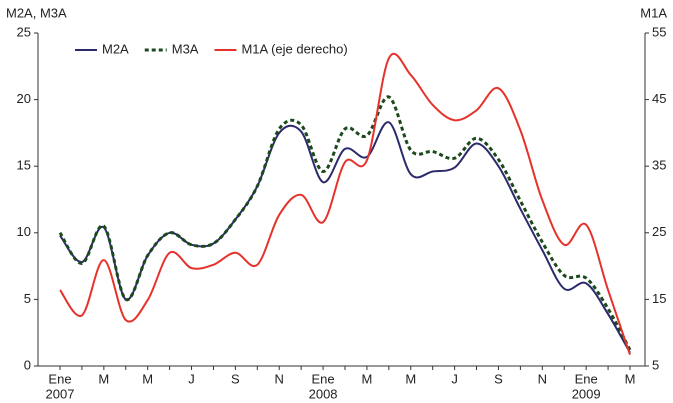 The height and width of the screenshot is (403, 673). What do you see at coordinates (659, 298) in the screenshot?
I see `y2-tick-label: 15` at bounding box center [659, 298].